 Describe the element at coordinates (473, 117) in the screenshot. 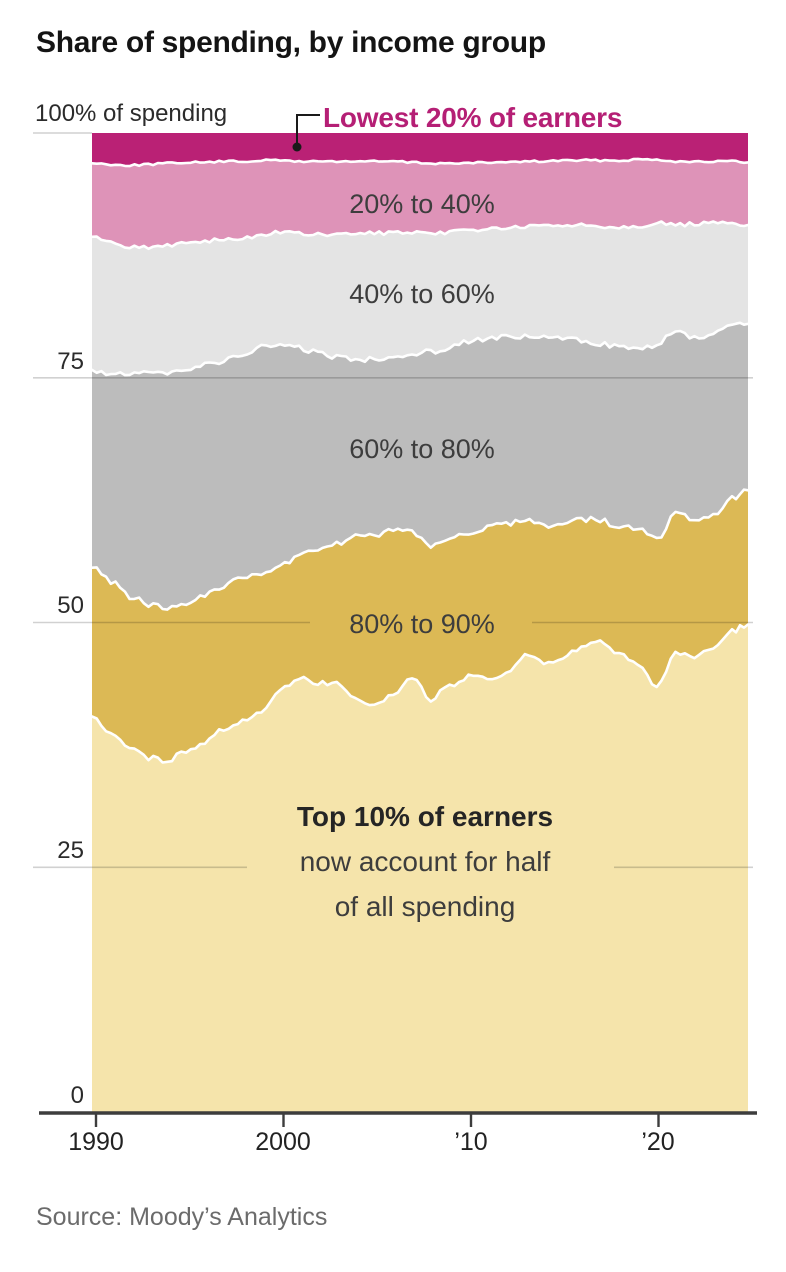

I see `series-label-lowest-20: Lowest 20% of earners` at that location.